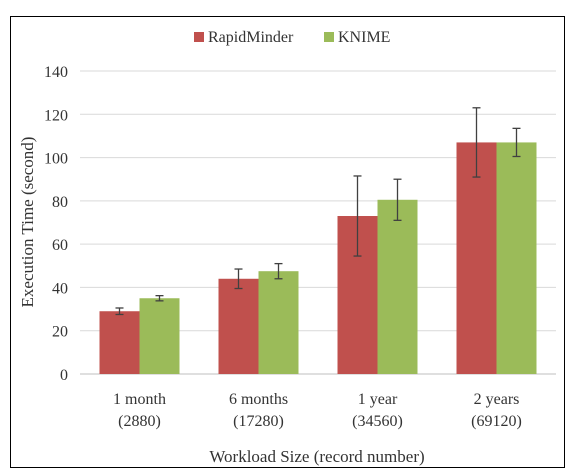  I want to click on y-tick-label: 140, so click(56, 72).